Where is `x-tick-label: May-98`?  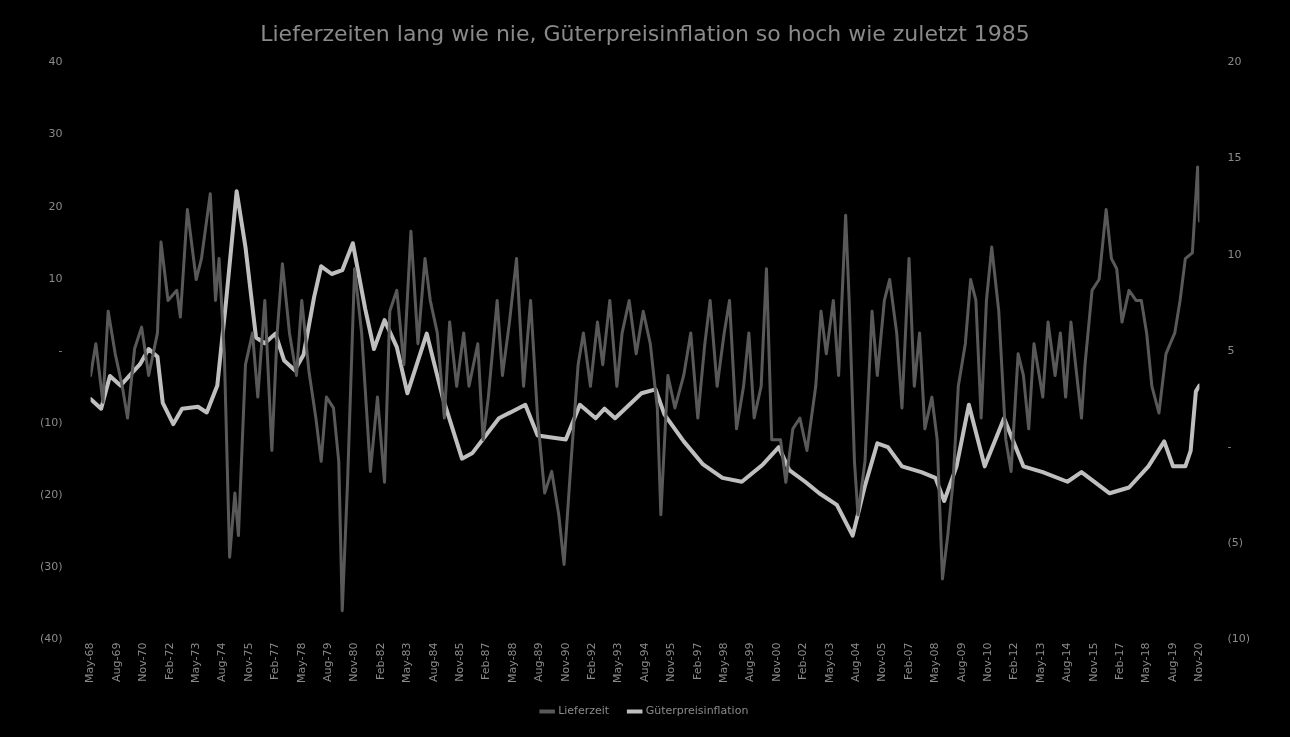 x-tick-label: May-98 is located at coordinates (724, 662).